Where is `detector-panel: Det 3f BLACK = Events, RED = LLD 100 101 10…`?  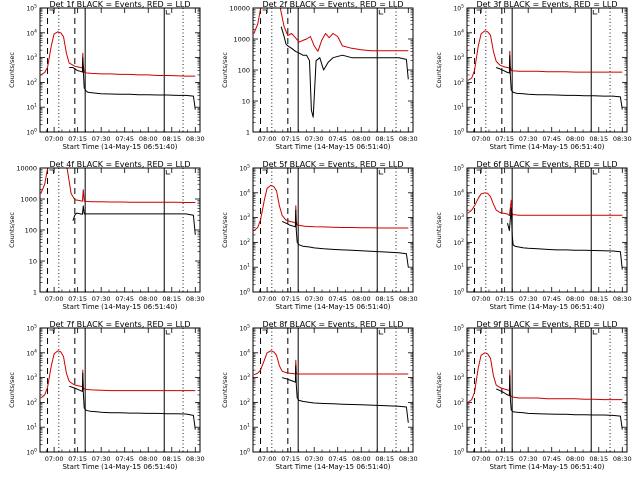
detector-panel: Det 3f BLACK = Events, RED = LLD 100 101 10… is located at coordinates (533, 75).